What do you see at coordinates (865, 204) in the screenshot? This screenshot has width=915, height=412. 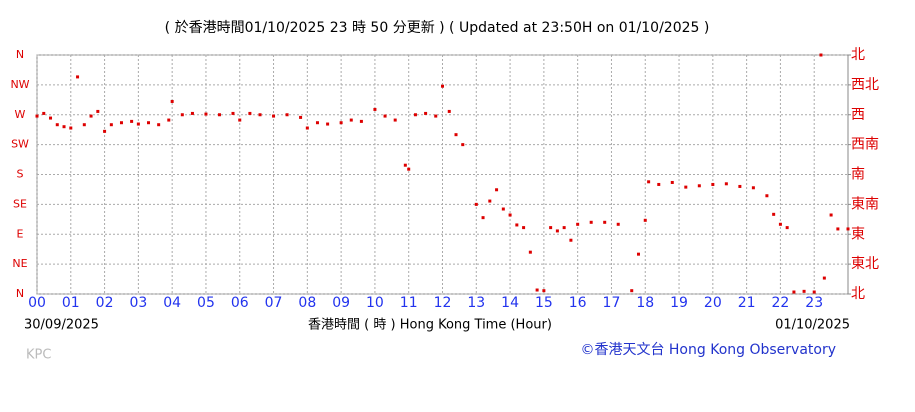 I see `y2-tick-label: 東南` at bounding box center [865, 204].